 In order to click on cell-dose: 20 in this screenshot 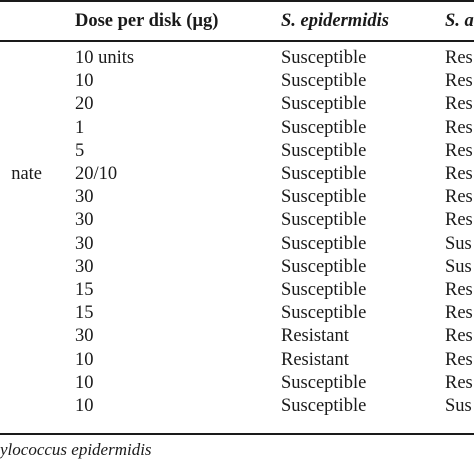, I will do `click(84, 104)`.